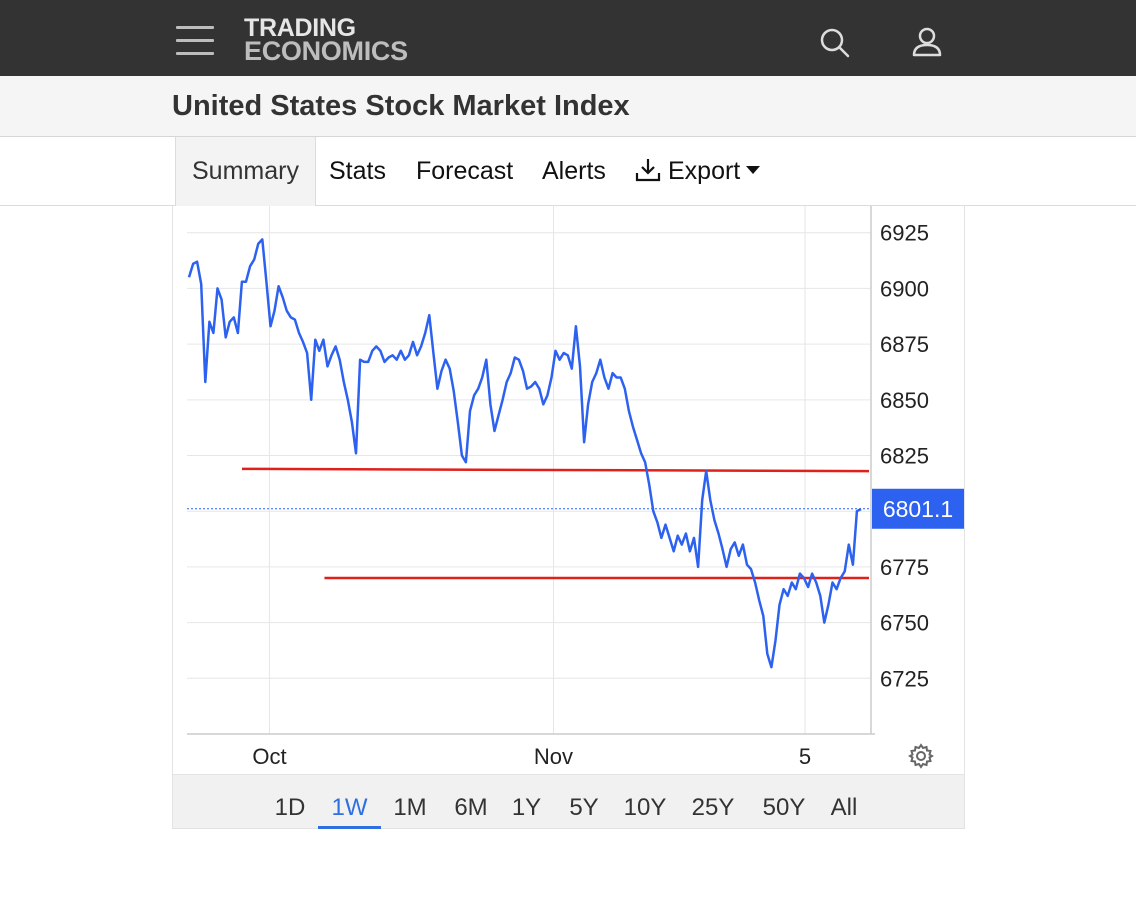  I want to click on y-tick-label: 6850, so click(904, 400).